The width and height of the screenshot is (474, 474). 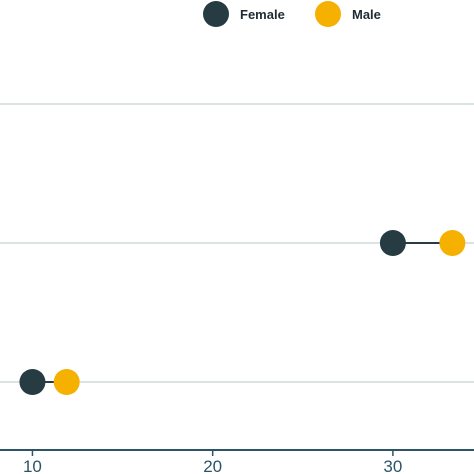 What do you see at coordinates (328, 14) in the screenshot?
I see `legend-male-marker` at bounding box center [328, 14].